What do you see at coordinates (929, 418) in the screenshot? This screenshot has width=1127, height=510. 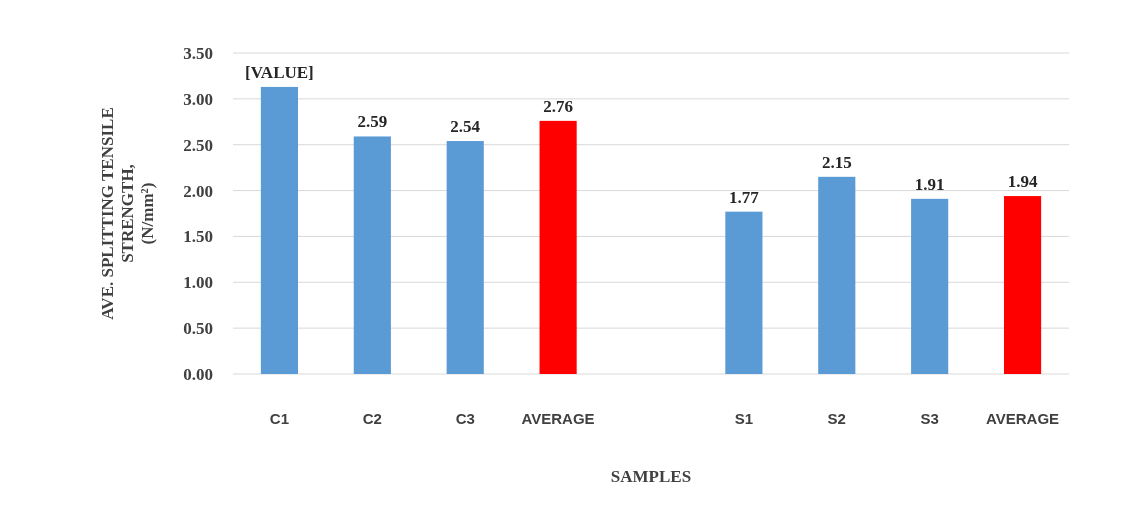 I see `x-tick-label: S3` at bounding box center [929, 418].